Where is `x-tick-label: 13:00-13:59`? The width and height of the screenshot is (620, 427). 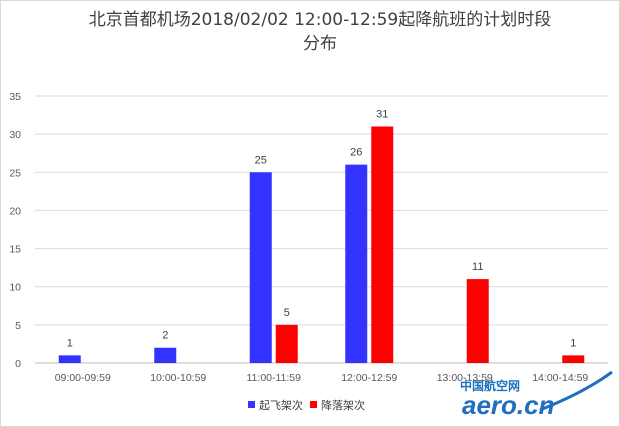
x-tick-label: 13:00-13:59 is located at coordinates (465, 378).